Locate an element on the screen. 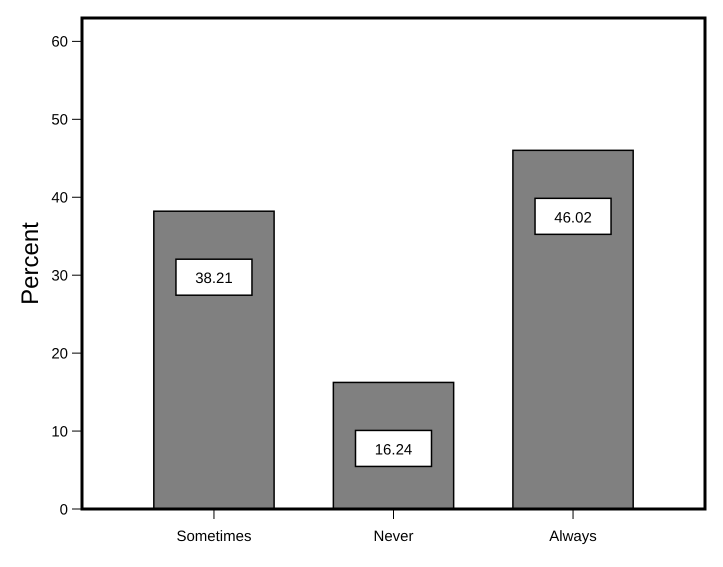 The width and height of the screenshot is (723, 567). y-tick-label: 20 is located at coordinates (59, 353).